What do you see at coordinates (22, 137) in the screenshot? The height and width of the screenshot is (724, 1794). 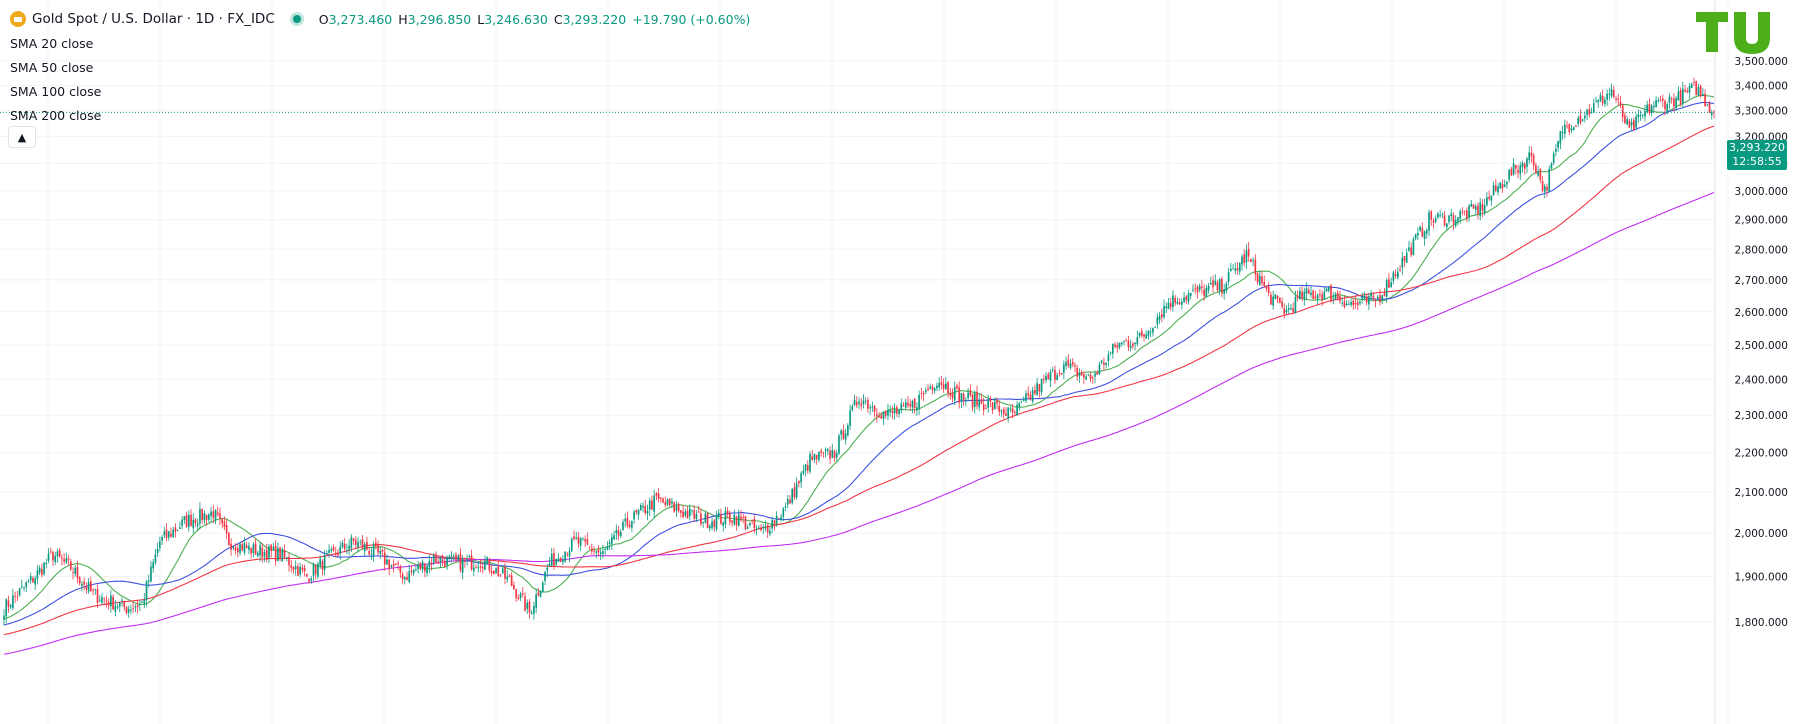 I see `collapse-indicators-button: ▲` at bounding box center [22, 137].